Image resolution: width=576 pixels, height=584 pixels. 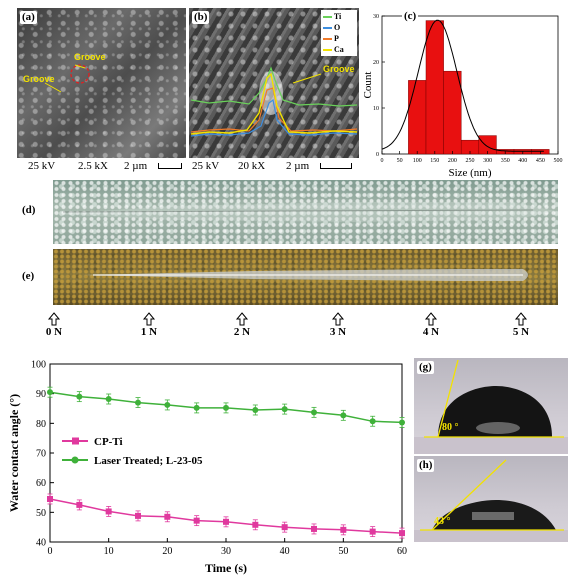 What do you see at coordinates (340, 16) in the screenshot?
I see `legend-item-ti: Ti` at bounding box center [340, 16].